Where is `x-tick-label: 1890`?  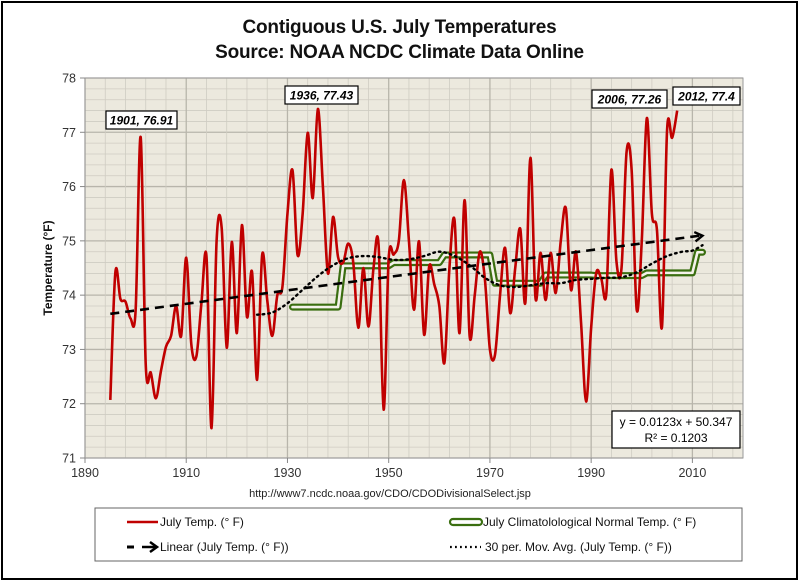
x-tick-label: 1890 is located at coordinates (85, 473).